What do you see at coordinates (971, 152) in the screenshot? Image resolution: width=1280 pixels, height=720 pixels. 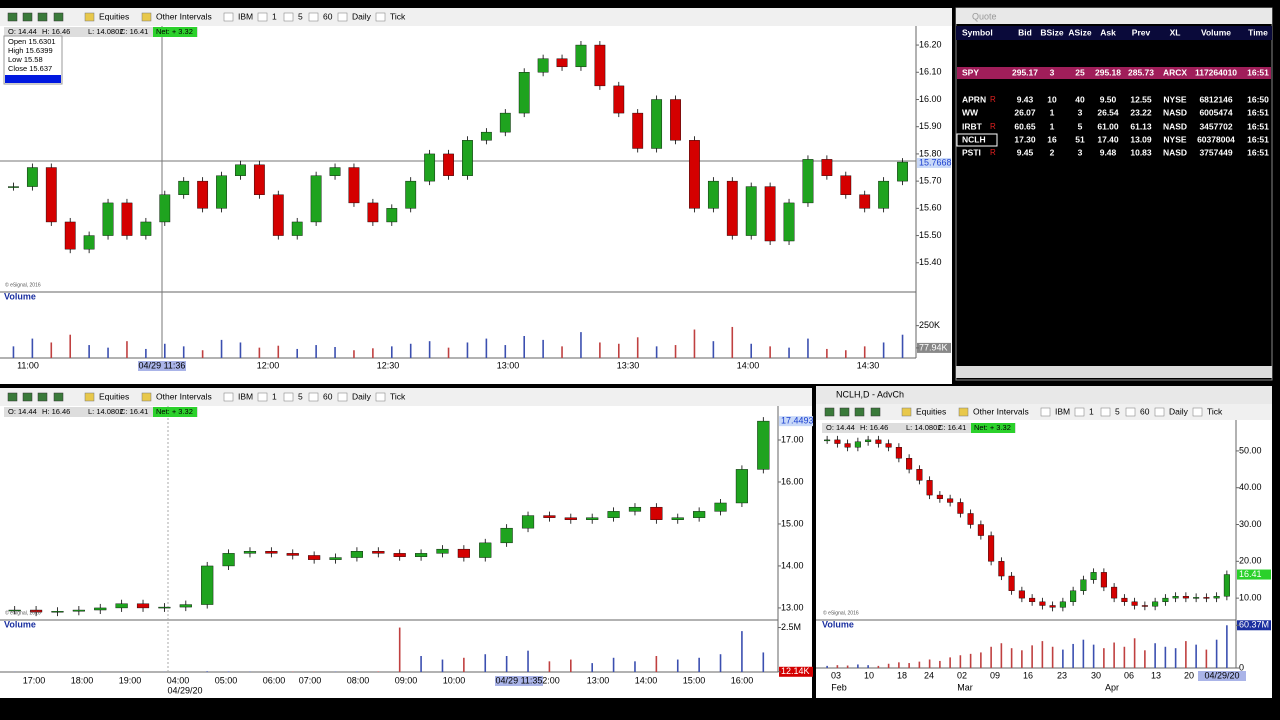 I see `quote-cell: PSTI` at bounding box center [971, 152].